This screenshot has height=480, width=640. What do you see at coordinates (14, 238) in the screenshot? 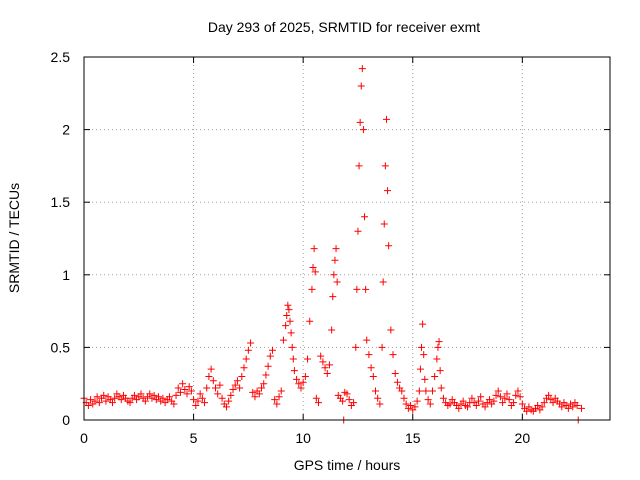
I see `y-axis-label: SRMTID / TECUs` at bounding box center [14, 238].